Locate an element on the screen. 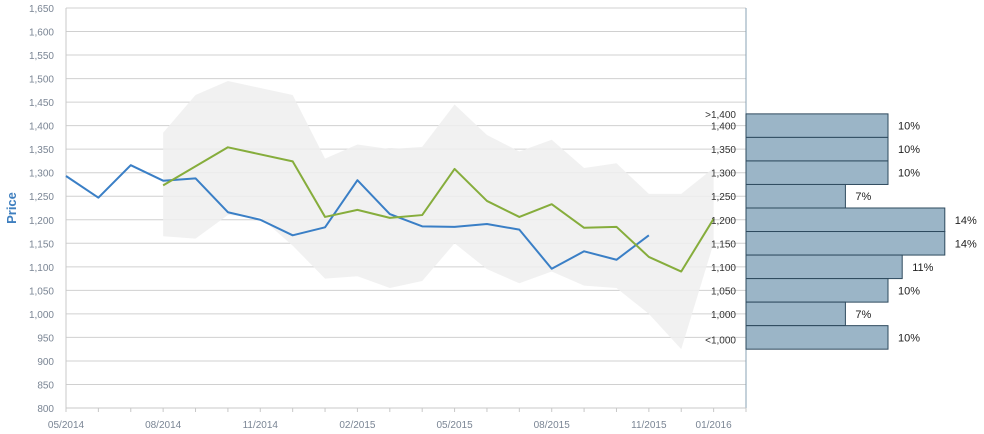  x-tick-label: 08/2014 is located at coordinates (163, 425).